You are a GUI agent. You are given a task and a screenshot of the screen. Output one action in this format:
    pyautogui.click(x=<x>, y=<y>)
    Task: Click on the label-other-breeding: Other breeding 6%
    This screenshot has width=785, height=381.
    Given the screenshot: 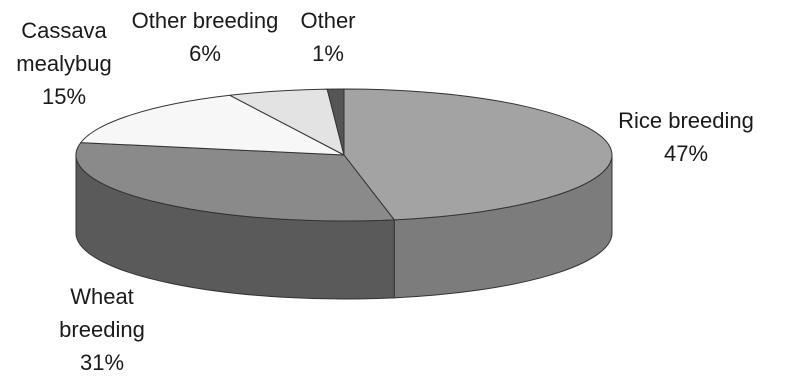 What is the action you would take?
    pyautogui.click(x=205, y=37)
    